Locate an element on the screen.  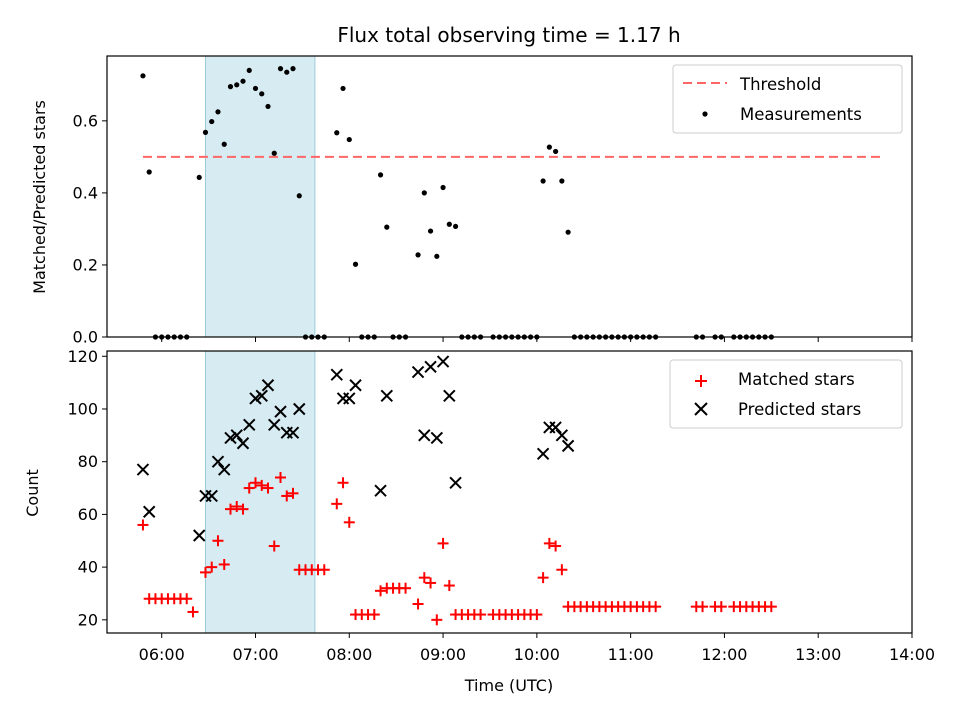
top-y-tick-label: 0.6 is located at coordinates (85, 120).